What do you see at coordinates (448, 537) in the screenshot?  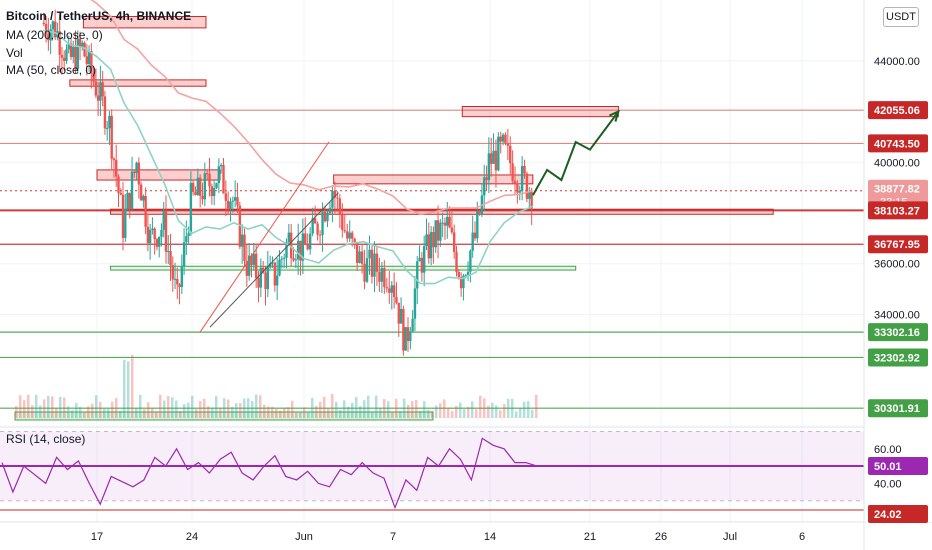 I see `time-axis: 17 24 Jun 7 14 21 26 Jul 6` at bounding box center [448, 537].